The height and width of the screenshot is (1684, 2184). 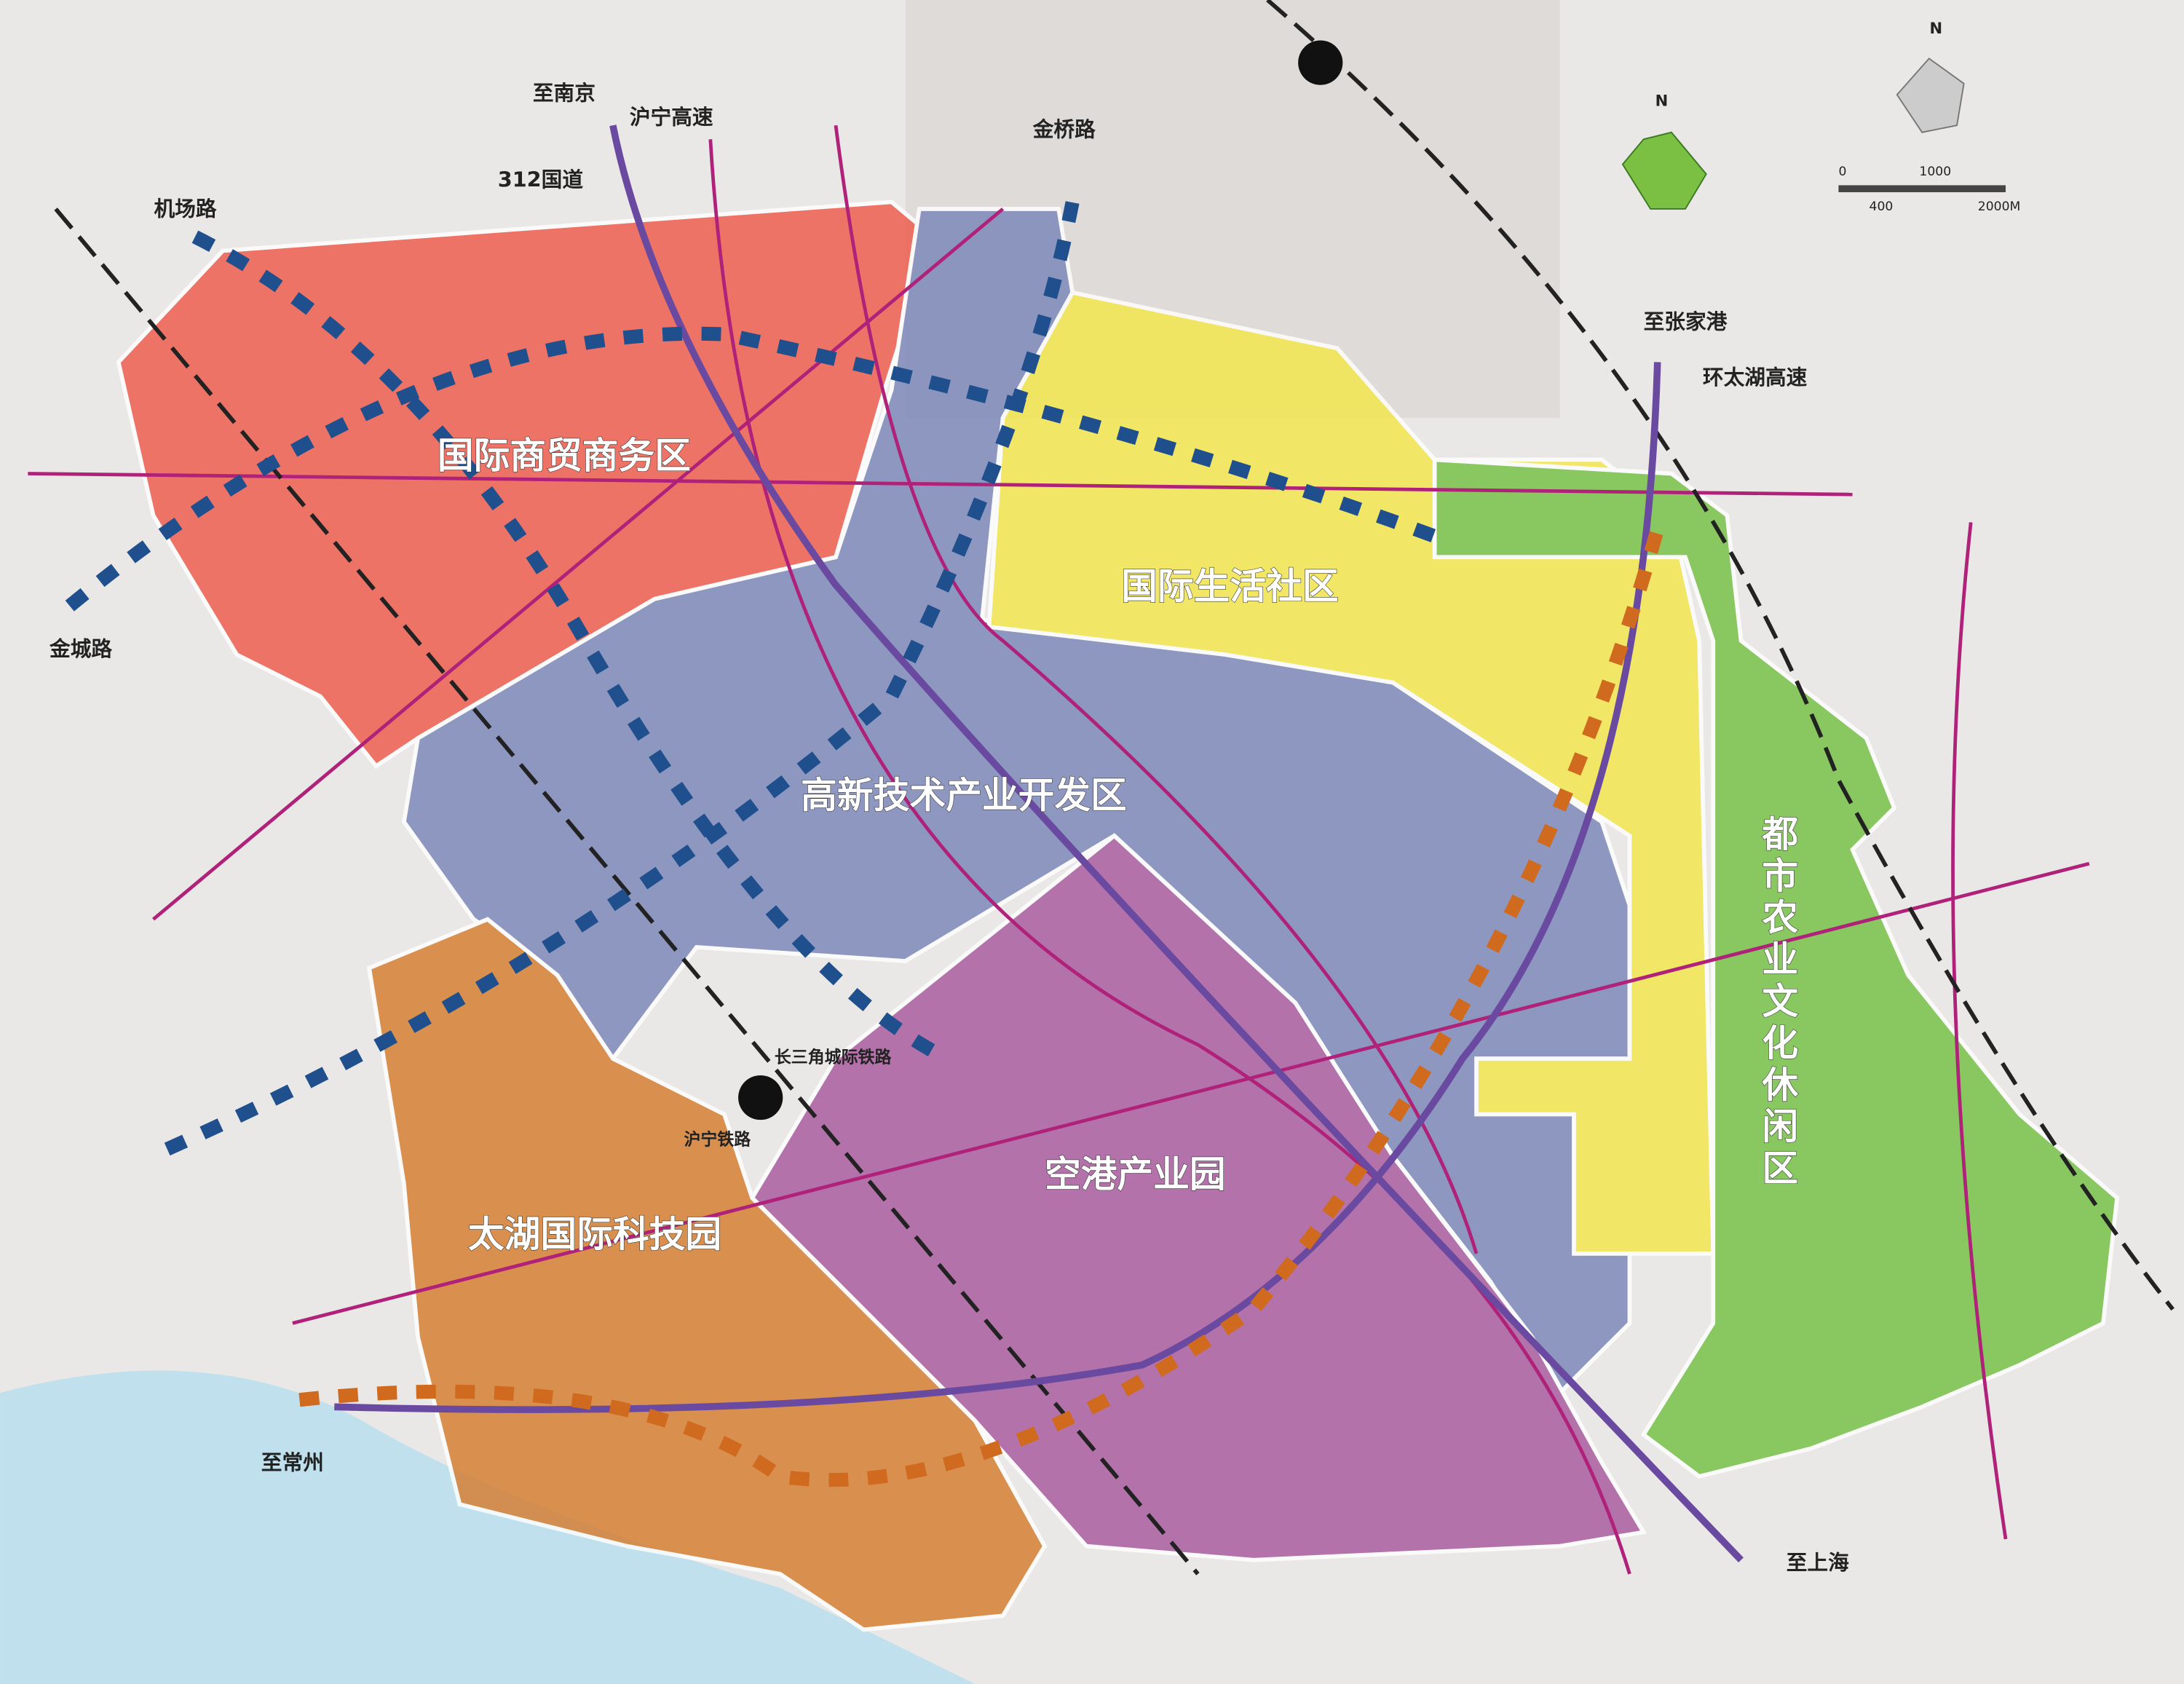 What do you see at coordinates (185, 209) in the screenshot?
I see `road-label: 机场路` at bounding box center [185, 209].